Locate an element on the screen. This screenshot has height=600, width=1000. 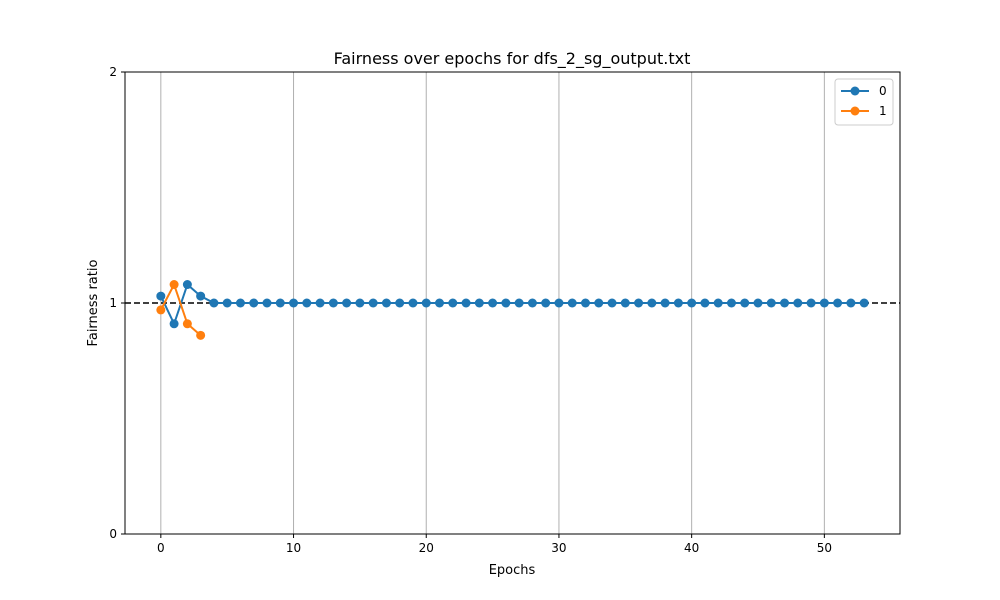
x-tick-label: 30 is located at coordinates (558, 548).